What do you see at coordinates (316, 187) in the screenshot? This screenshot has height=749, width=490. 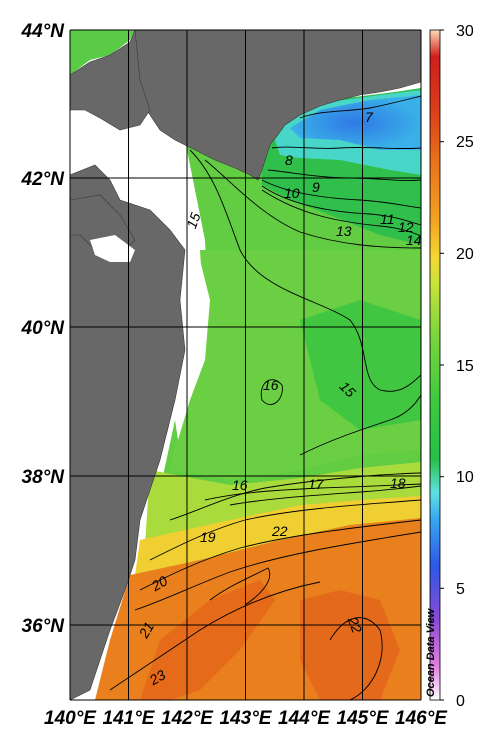 I see `contour-label-9: 9` at bounding box center [316, 187].